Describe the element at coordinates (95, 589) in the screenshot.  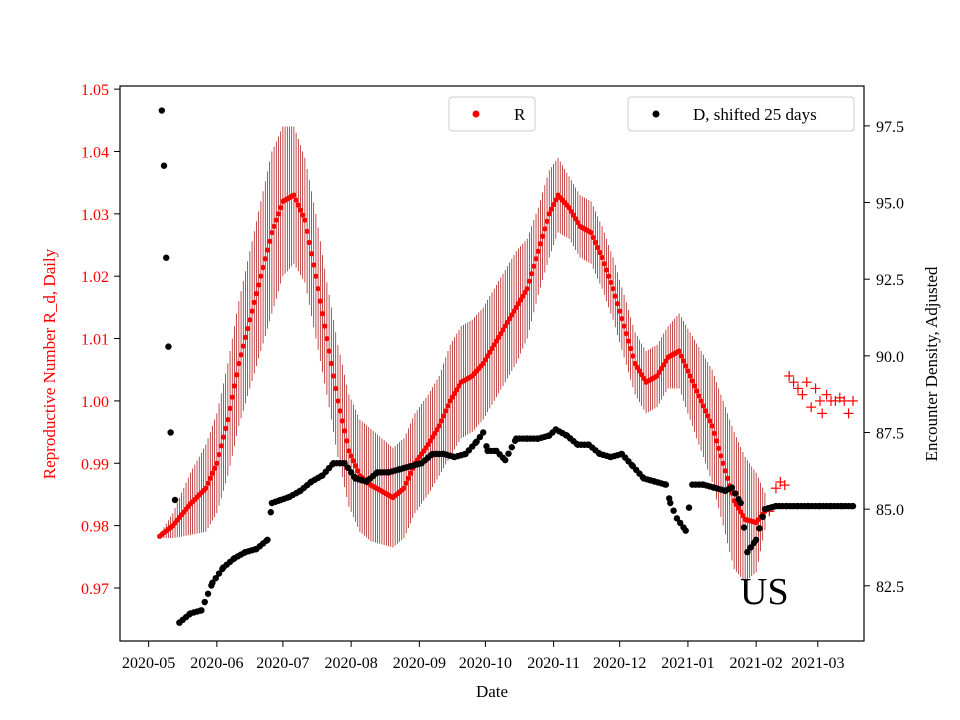
I see `left-y-tick-label: 0.97` at that location.